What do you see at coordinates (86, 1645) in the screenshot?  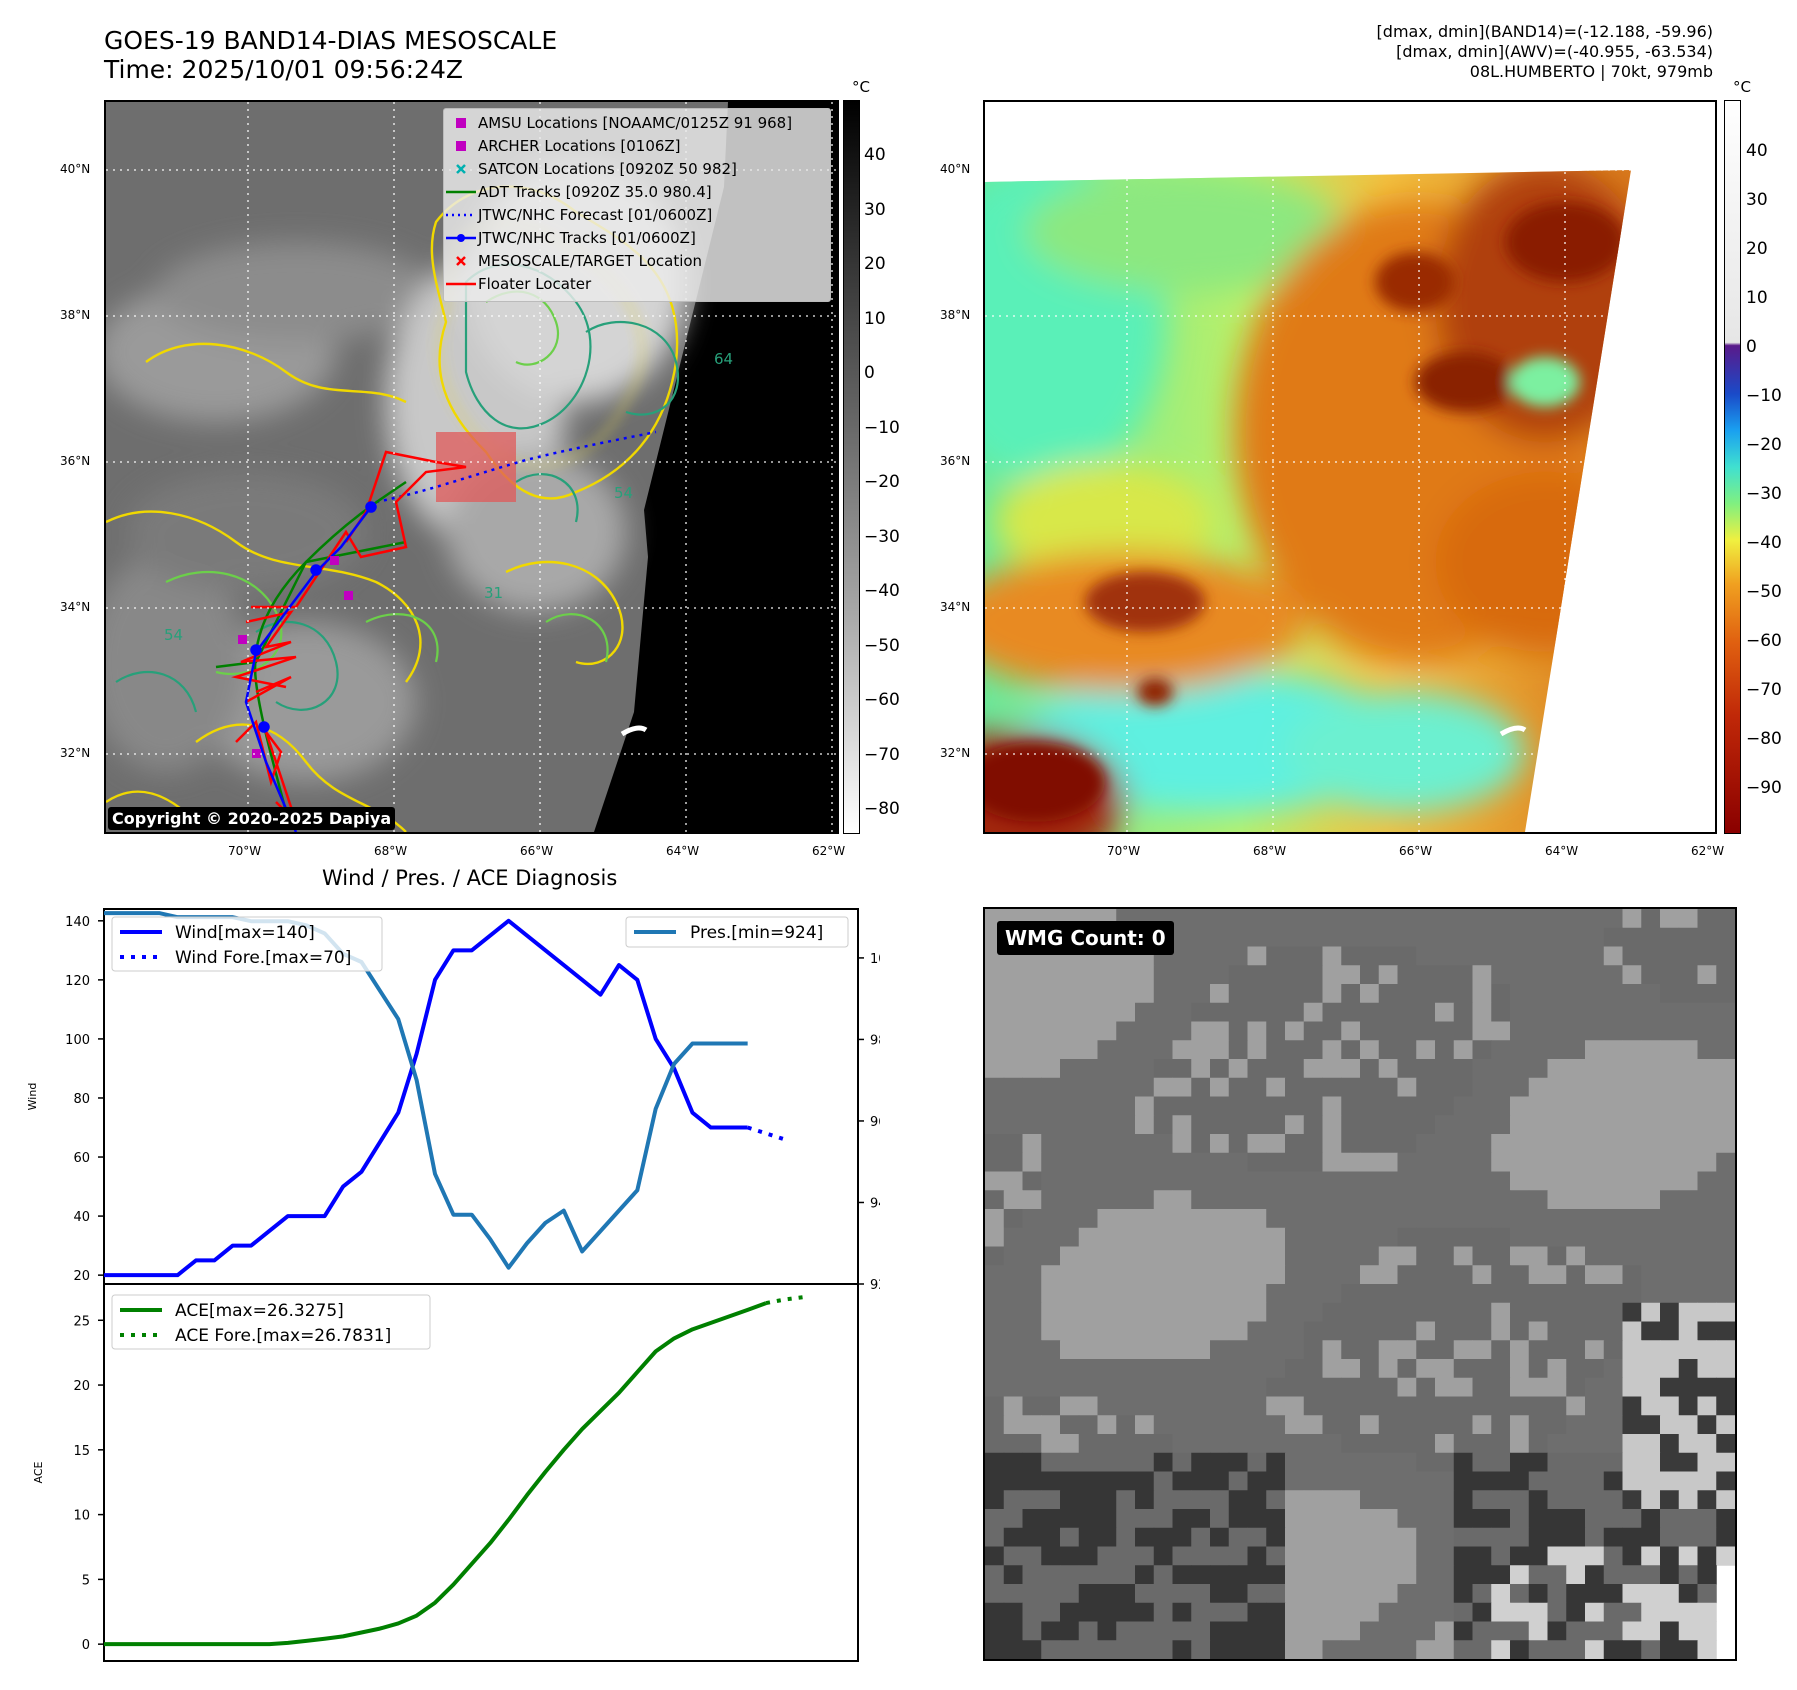 I see `ace-ytick-label: 0` at bounding box center [86, 1645].